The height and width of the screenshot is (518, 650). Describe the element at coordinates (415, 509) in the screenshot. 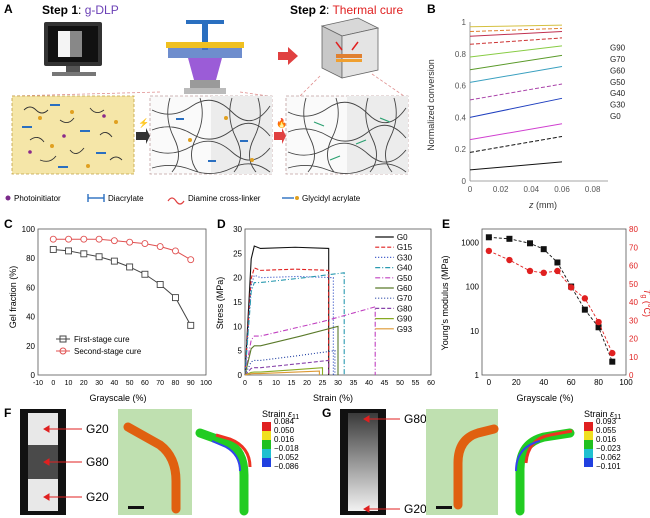

I see `g-strip-label-bottom: G20` at that location.